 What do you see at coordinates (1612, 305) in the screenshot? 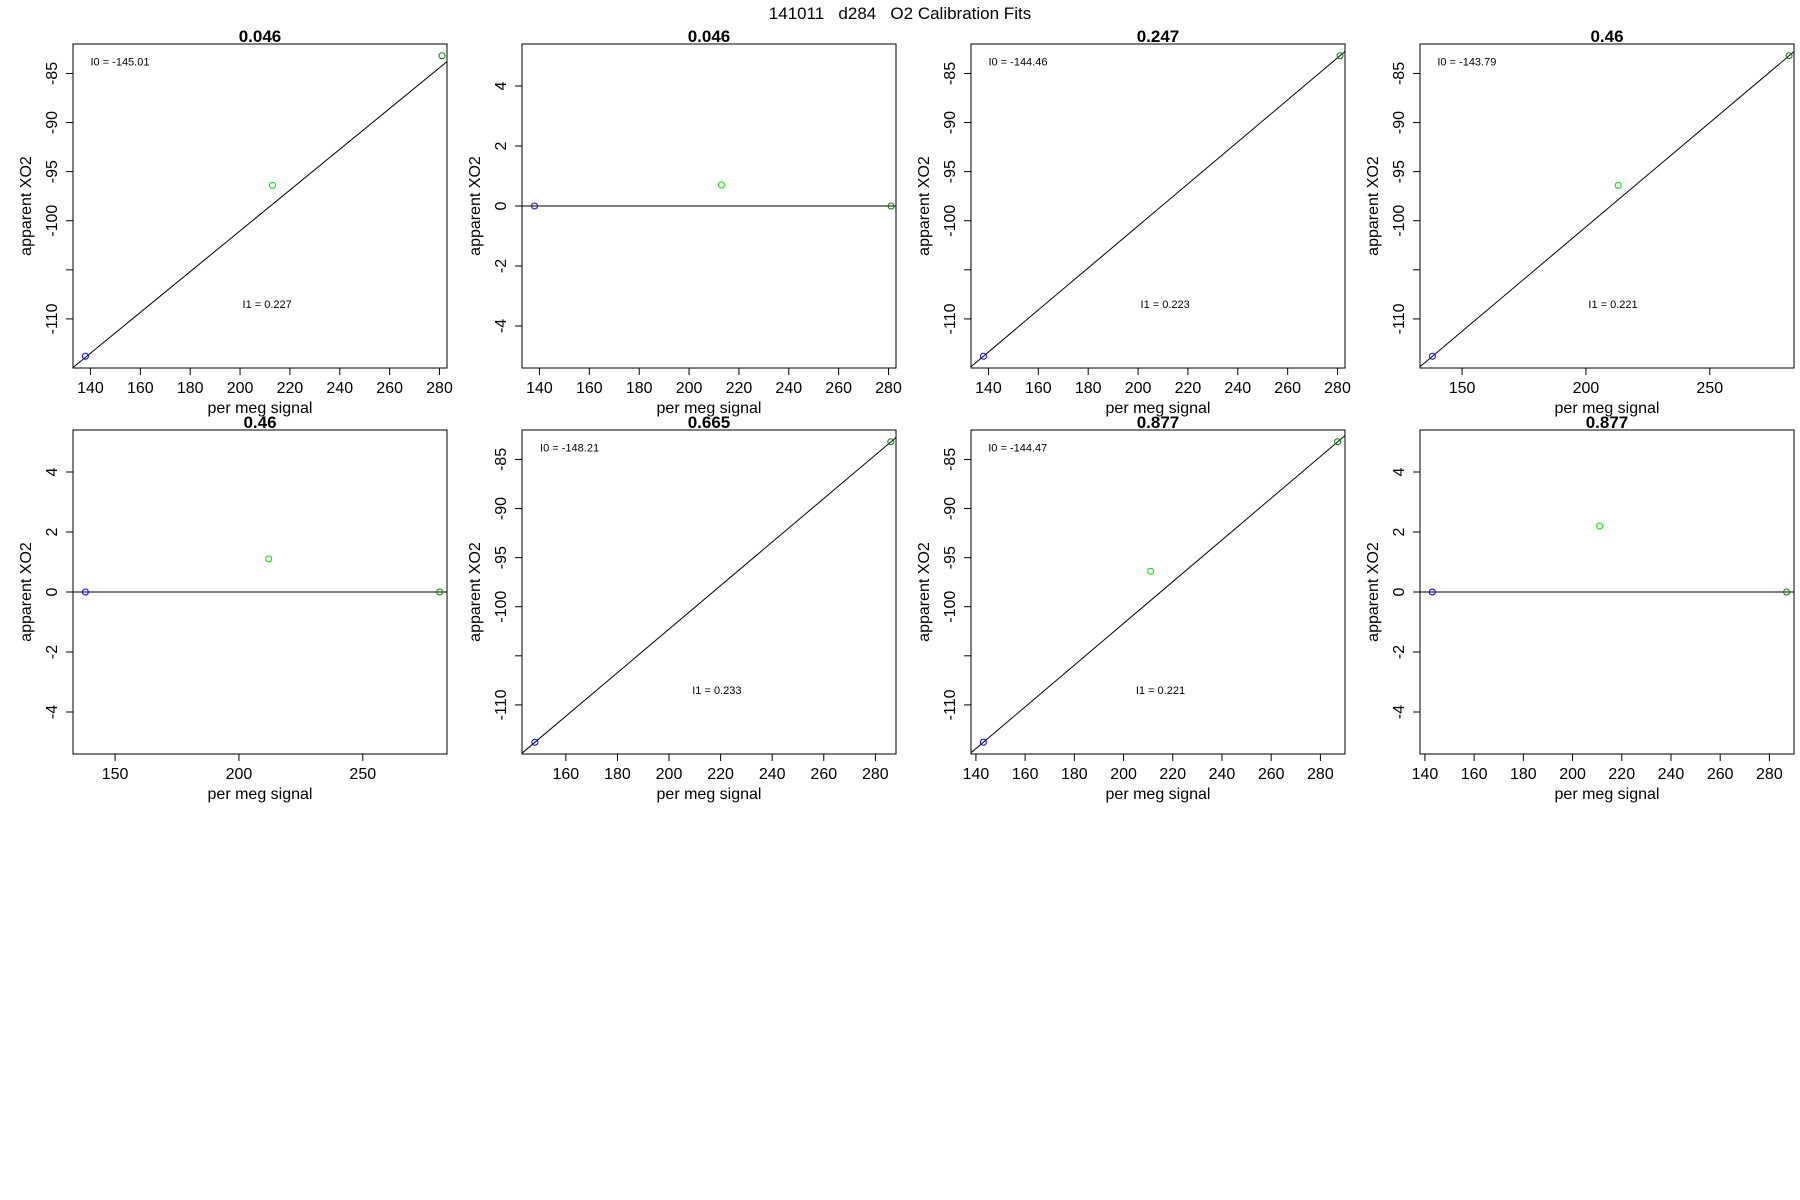
I see `fit-annotation: I1 = 0.221` at bounding box center [1612, 305].